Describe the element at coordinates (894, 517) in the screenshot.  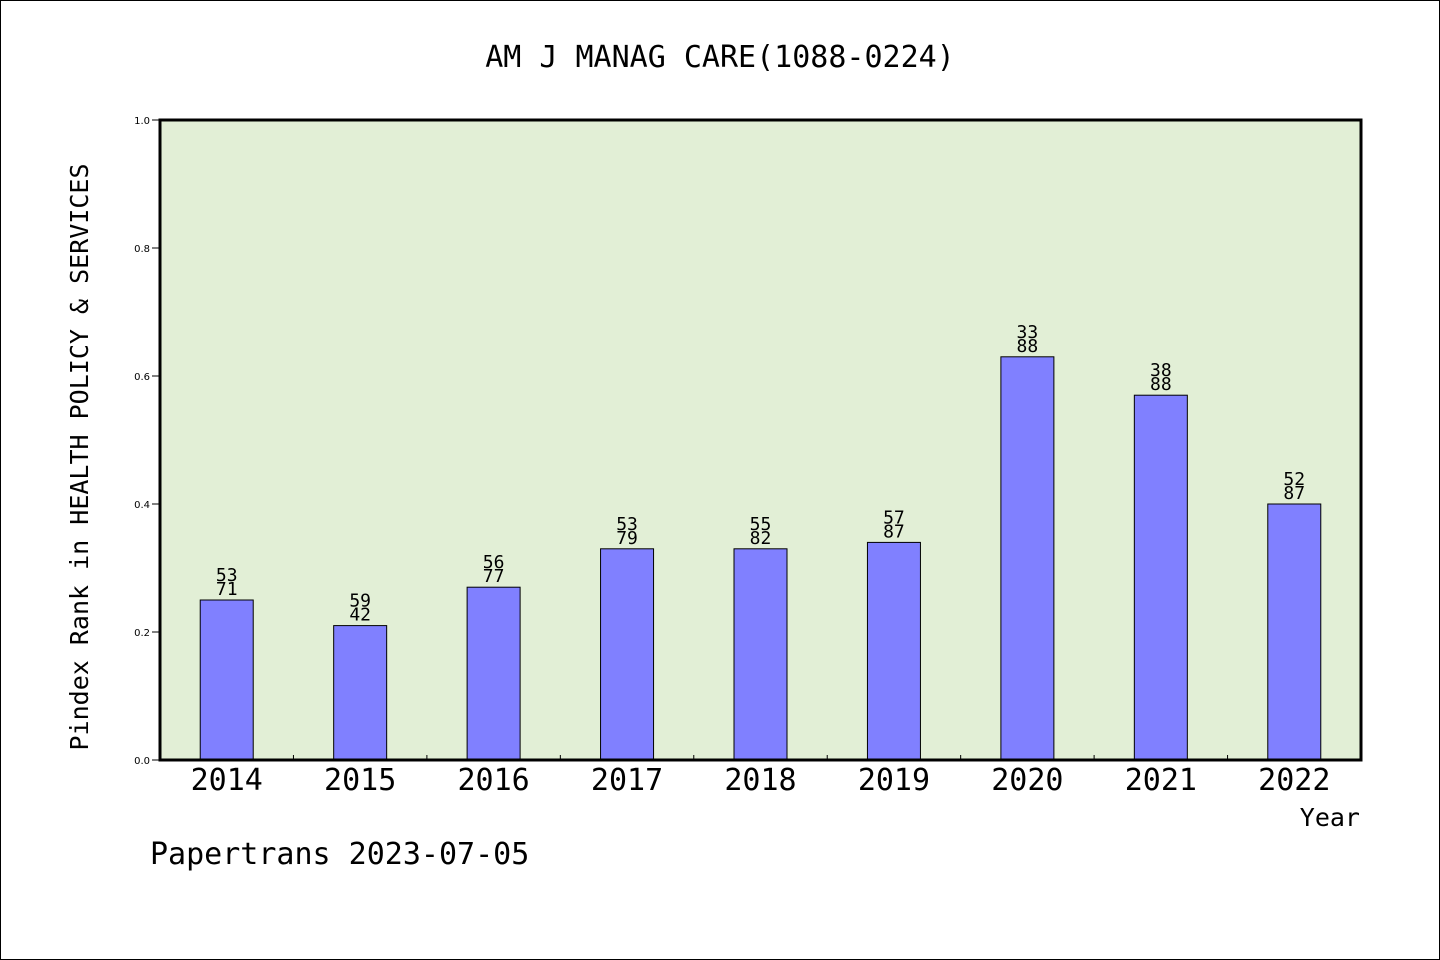
I see `bar-rank-label: 57` at that location.